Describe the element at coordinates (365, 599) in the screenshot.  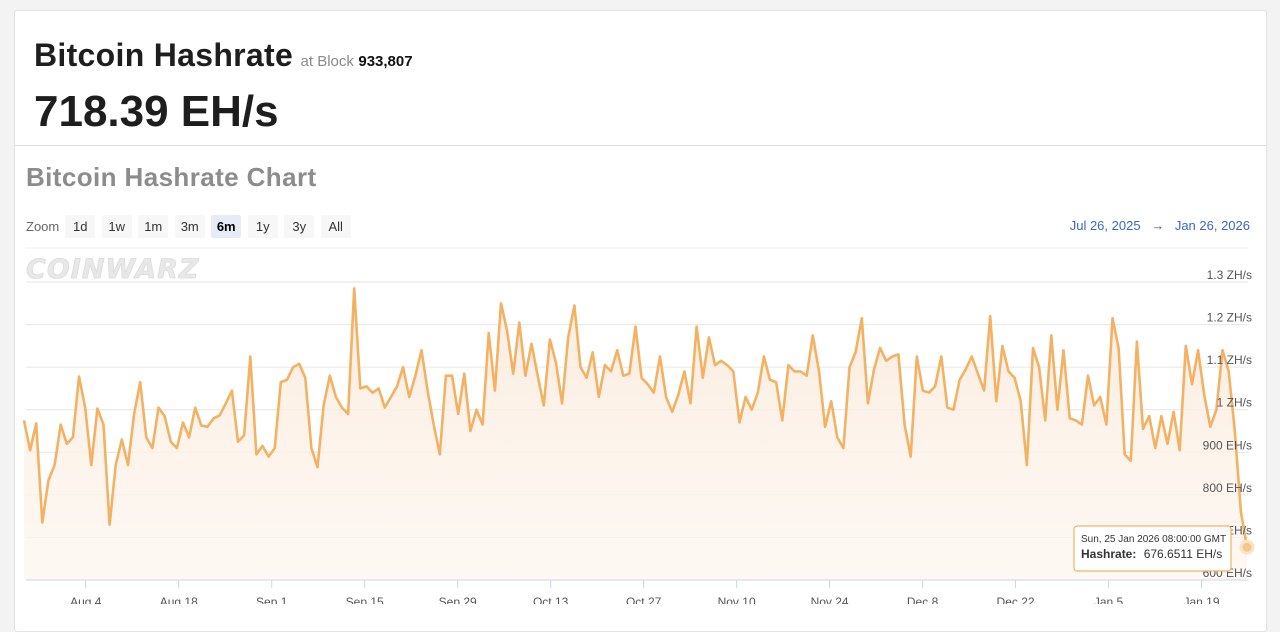
I see `x-tick-label: Sep 15` at that location.